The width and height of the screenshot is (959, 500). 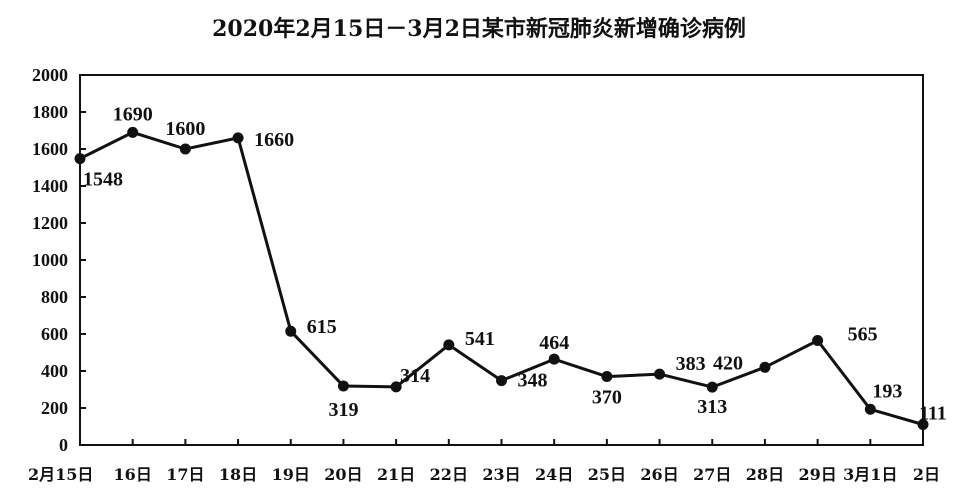 What do you see at coordinates (343, 410) in the screenshot?
I see `data-label: 319` at bounding box center [343, 410].